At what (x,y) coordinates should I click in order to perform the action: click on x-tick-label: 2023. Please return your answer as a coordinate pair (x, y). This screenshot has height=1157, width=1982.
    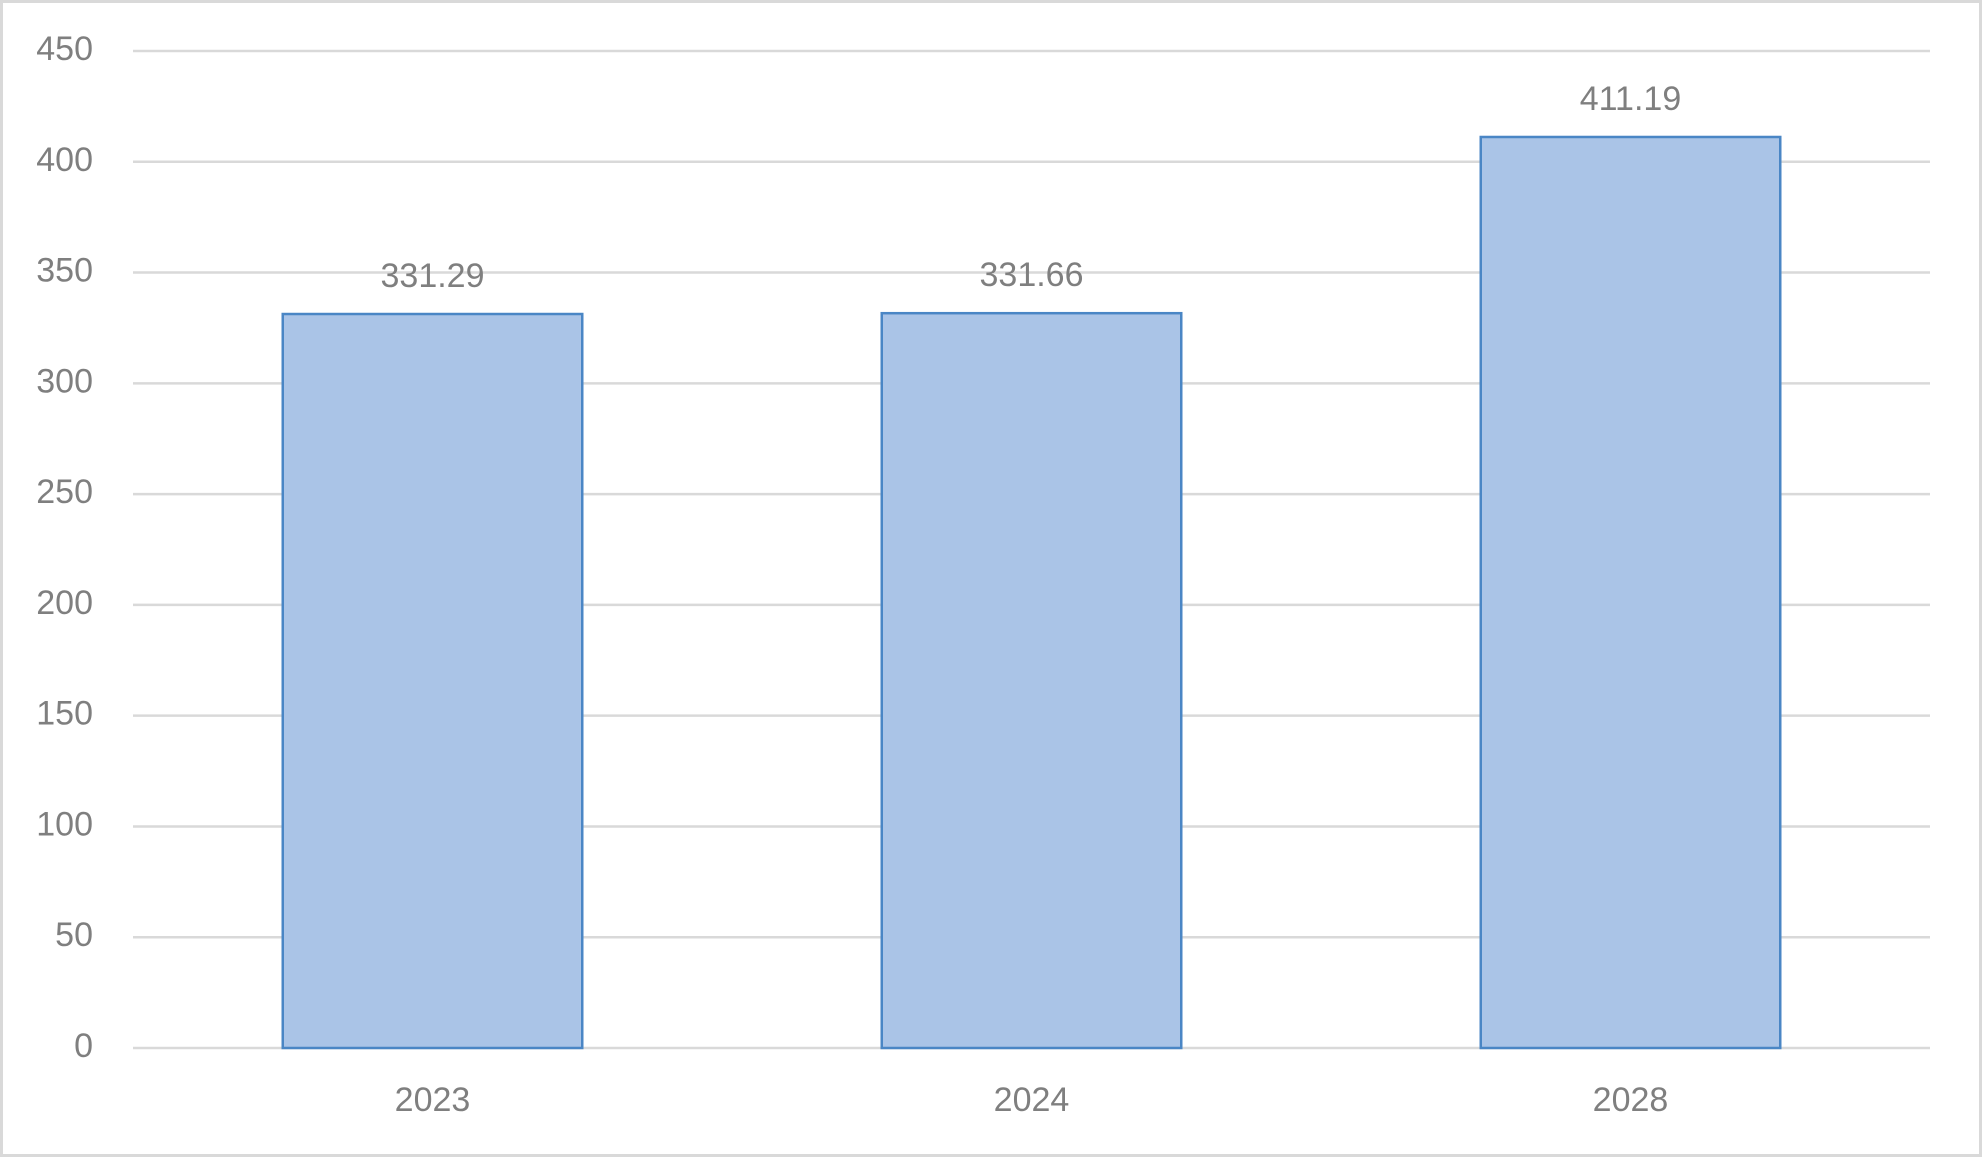
    Looking at the image, I should click on (433, 1100).